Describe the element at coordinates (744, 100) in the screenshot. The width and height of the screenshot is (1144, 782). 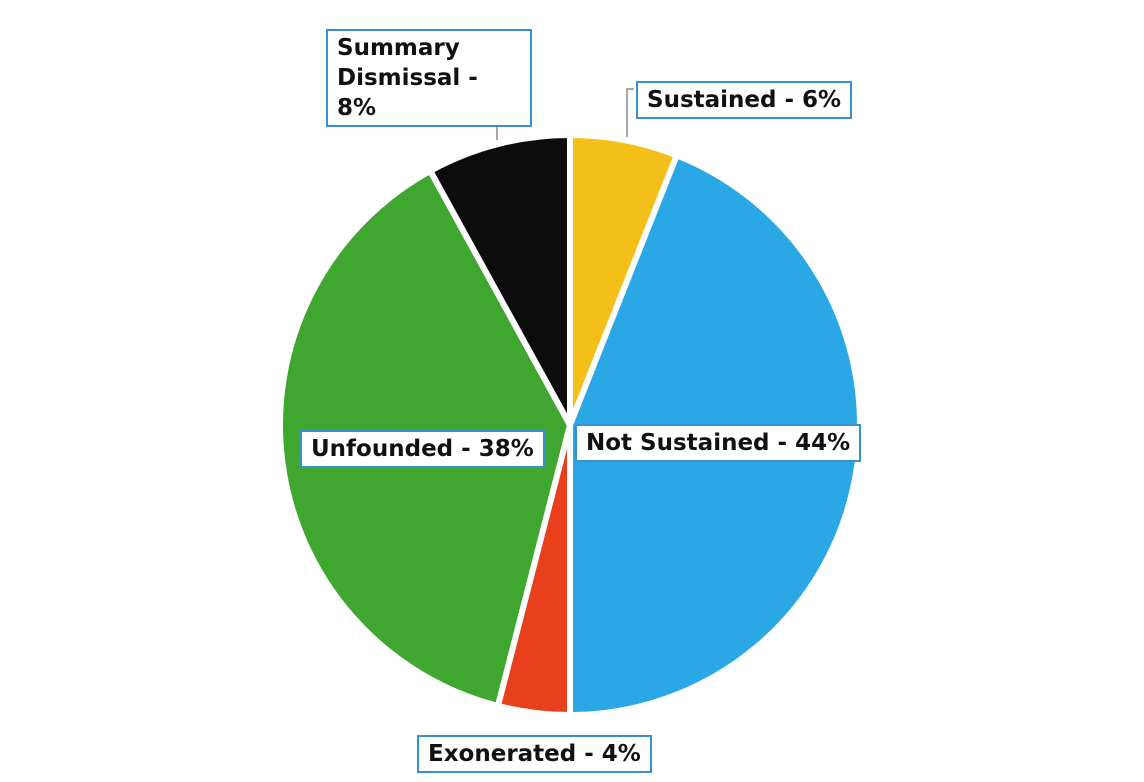
I see `label-sustained: Sustained - 6%` at that location.